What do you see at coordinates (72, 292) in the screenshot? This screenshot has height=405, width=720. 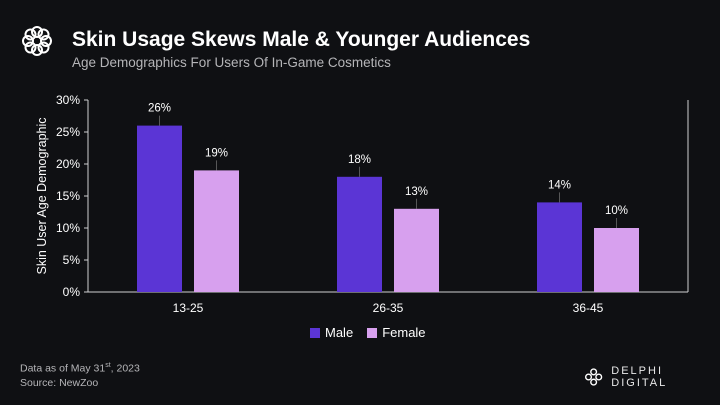 I see `y-tick-label: 0%` at bounding box center [72, 292].